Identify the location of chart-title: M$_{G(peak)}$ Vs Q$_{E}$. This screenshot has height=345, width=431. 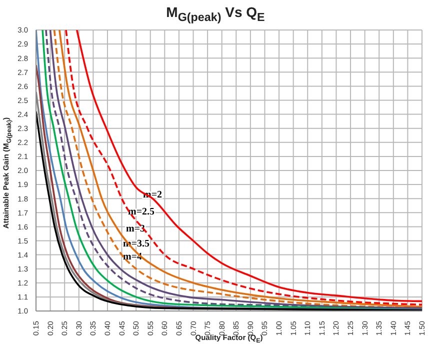
(215, 14).